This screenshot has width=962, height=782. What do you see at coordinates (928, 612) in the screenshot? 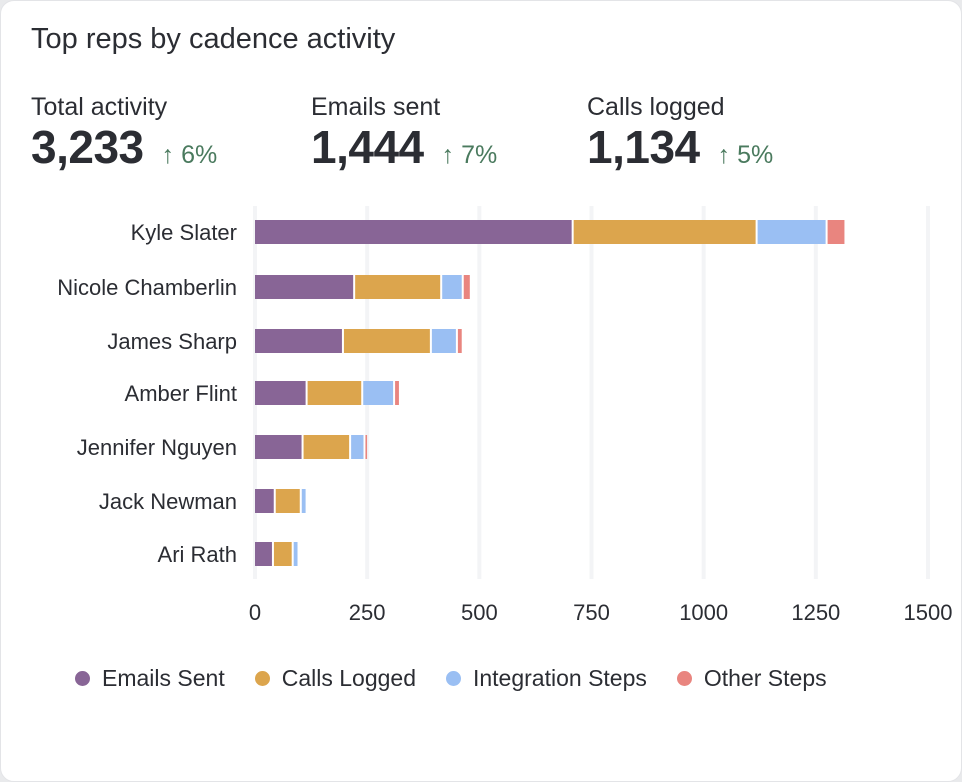
I see `x-tick-label: 1500` at bounding box center [928, 612].